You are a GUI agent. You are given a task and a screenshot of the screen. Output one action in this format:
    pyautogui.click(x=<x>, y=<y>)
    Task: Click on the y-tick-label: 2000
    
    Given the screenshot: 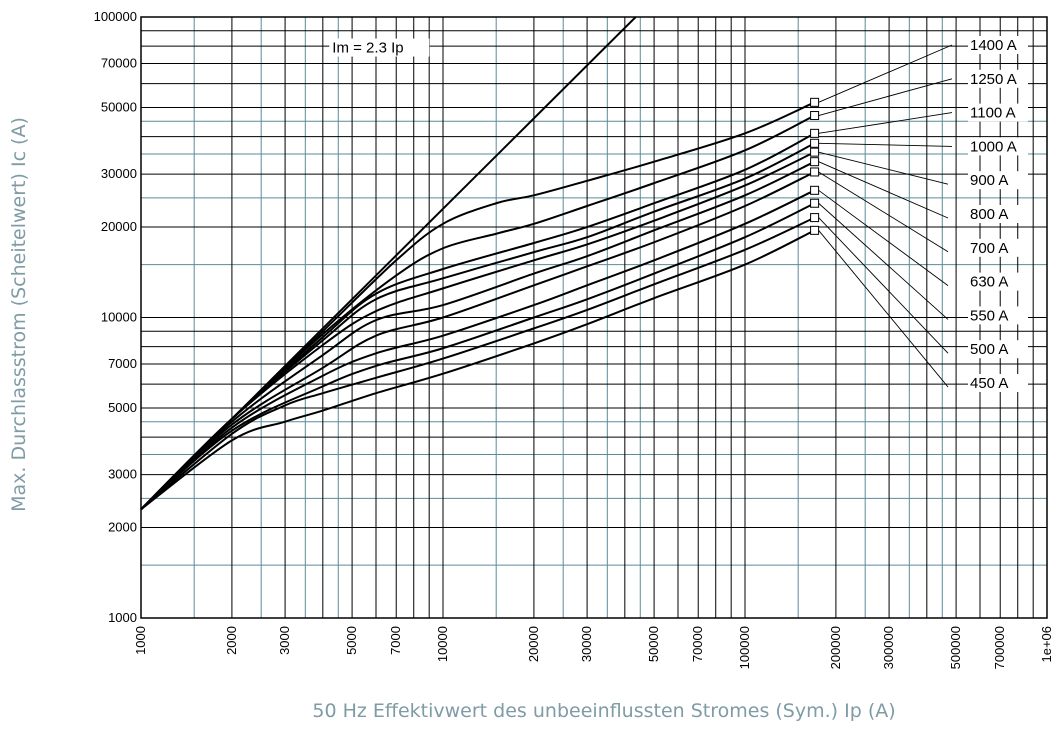 What is the action you would take?
    pyautogui.click(x=122, y=527)
    